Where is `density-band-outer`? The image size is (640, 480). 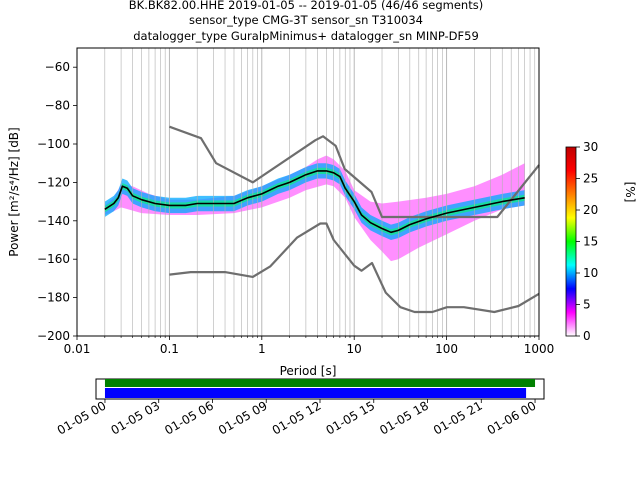 density-band-outer is located at coordinates (314, 208).